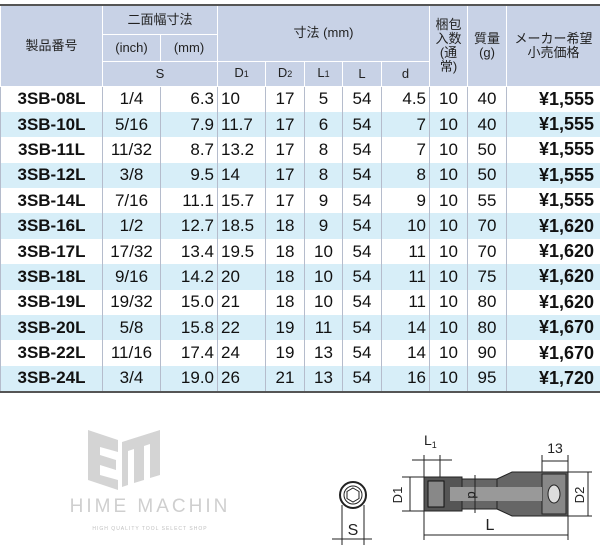 The image size is (600, 553). Describe the element at coordinates (189, 277) in the screenshot. I see `cell-mm: 14.2` at that location.